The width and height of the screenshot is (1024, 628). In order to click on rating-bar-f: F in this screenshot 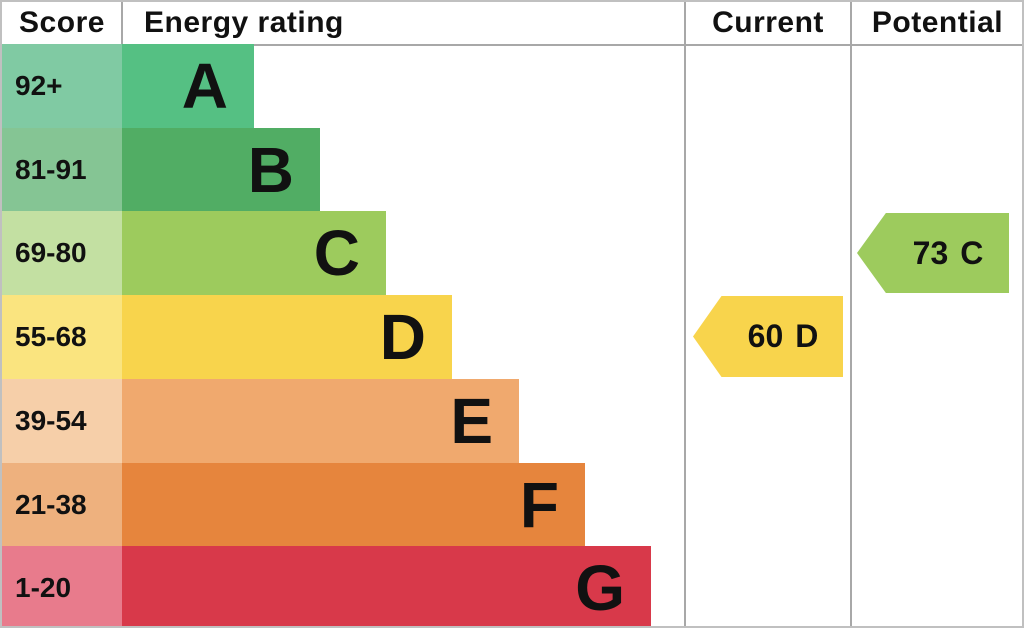, I will do `click(353, 504)`.